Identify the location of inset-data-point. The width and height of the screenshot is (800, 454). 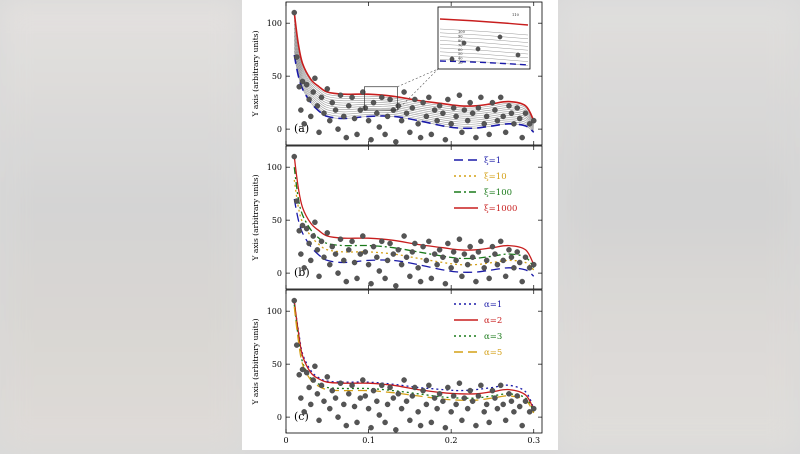
(518, 55).